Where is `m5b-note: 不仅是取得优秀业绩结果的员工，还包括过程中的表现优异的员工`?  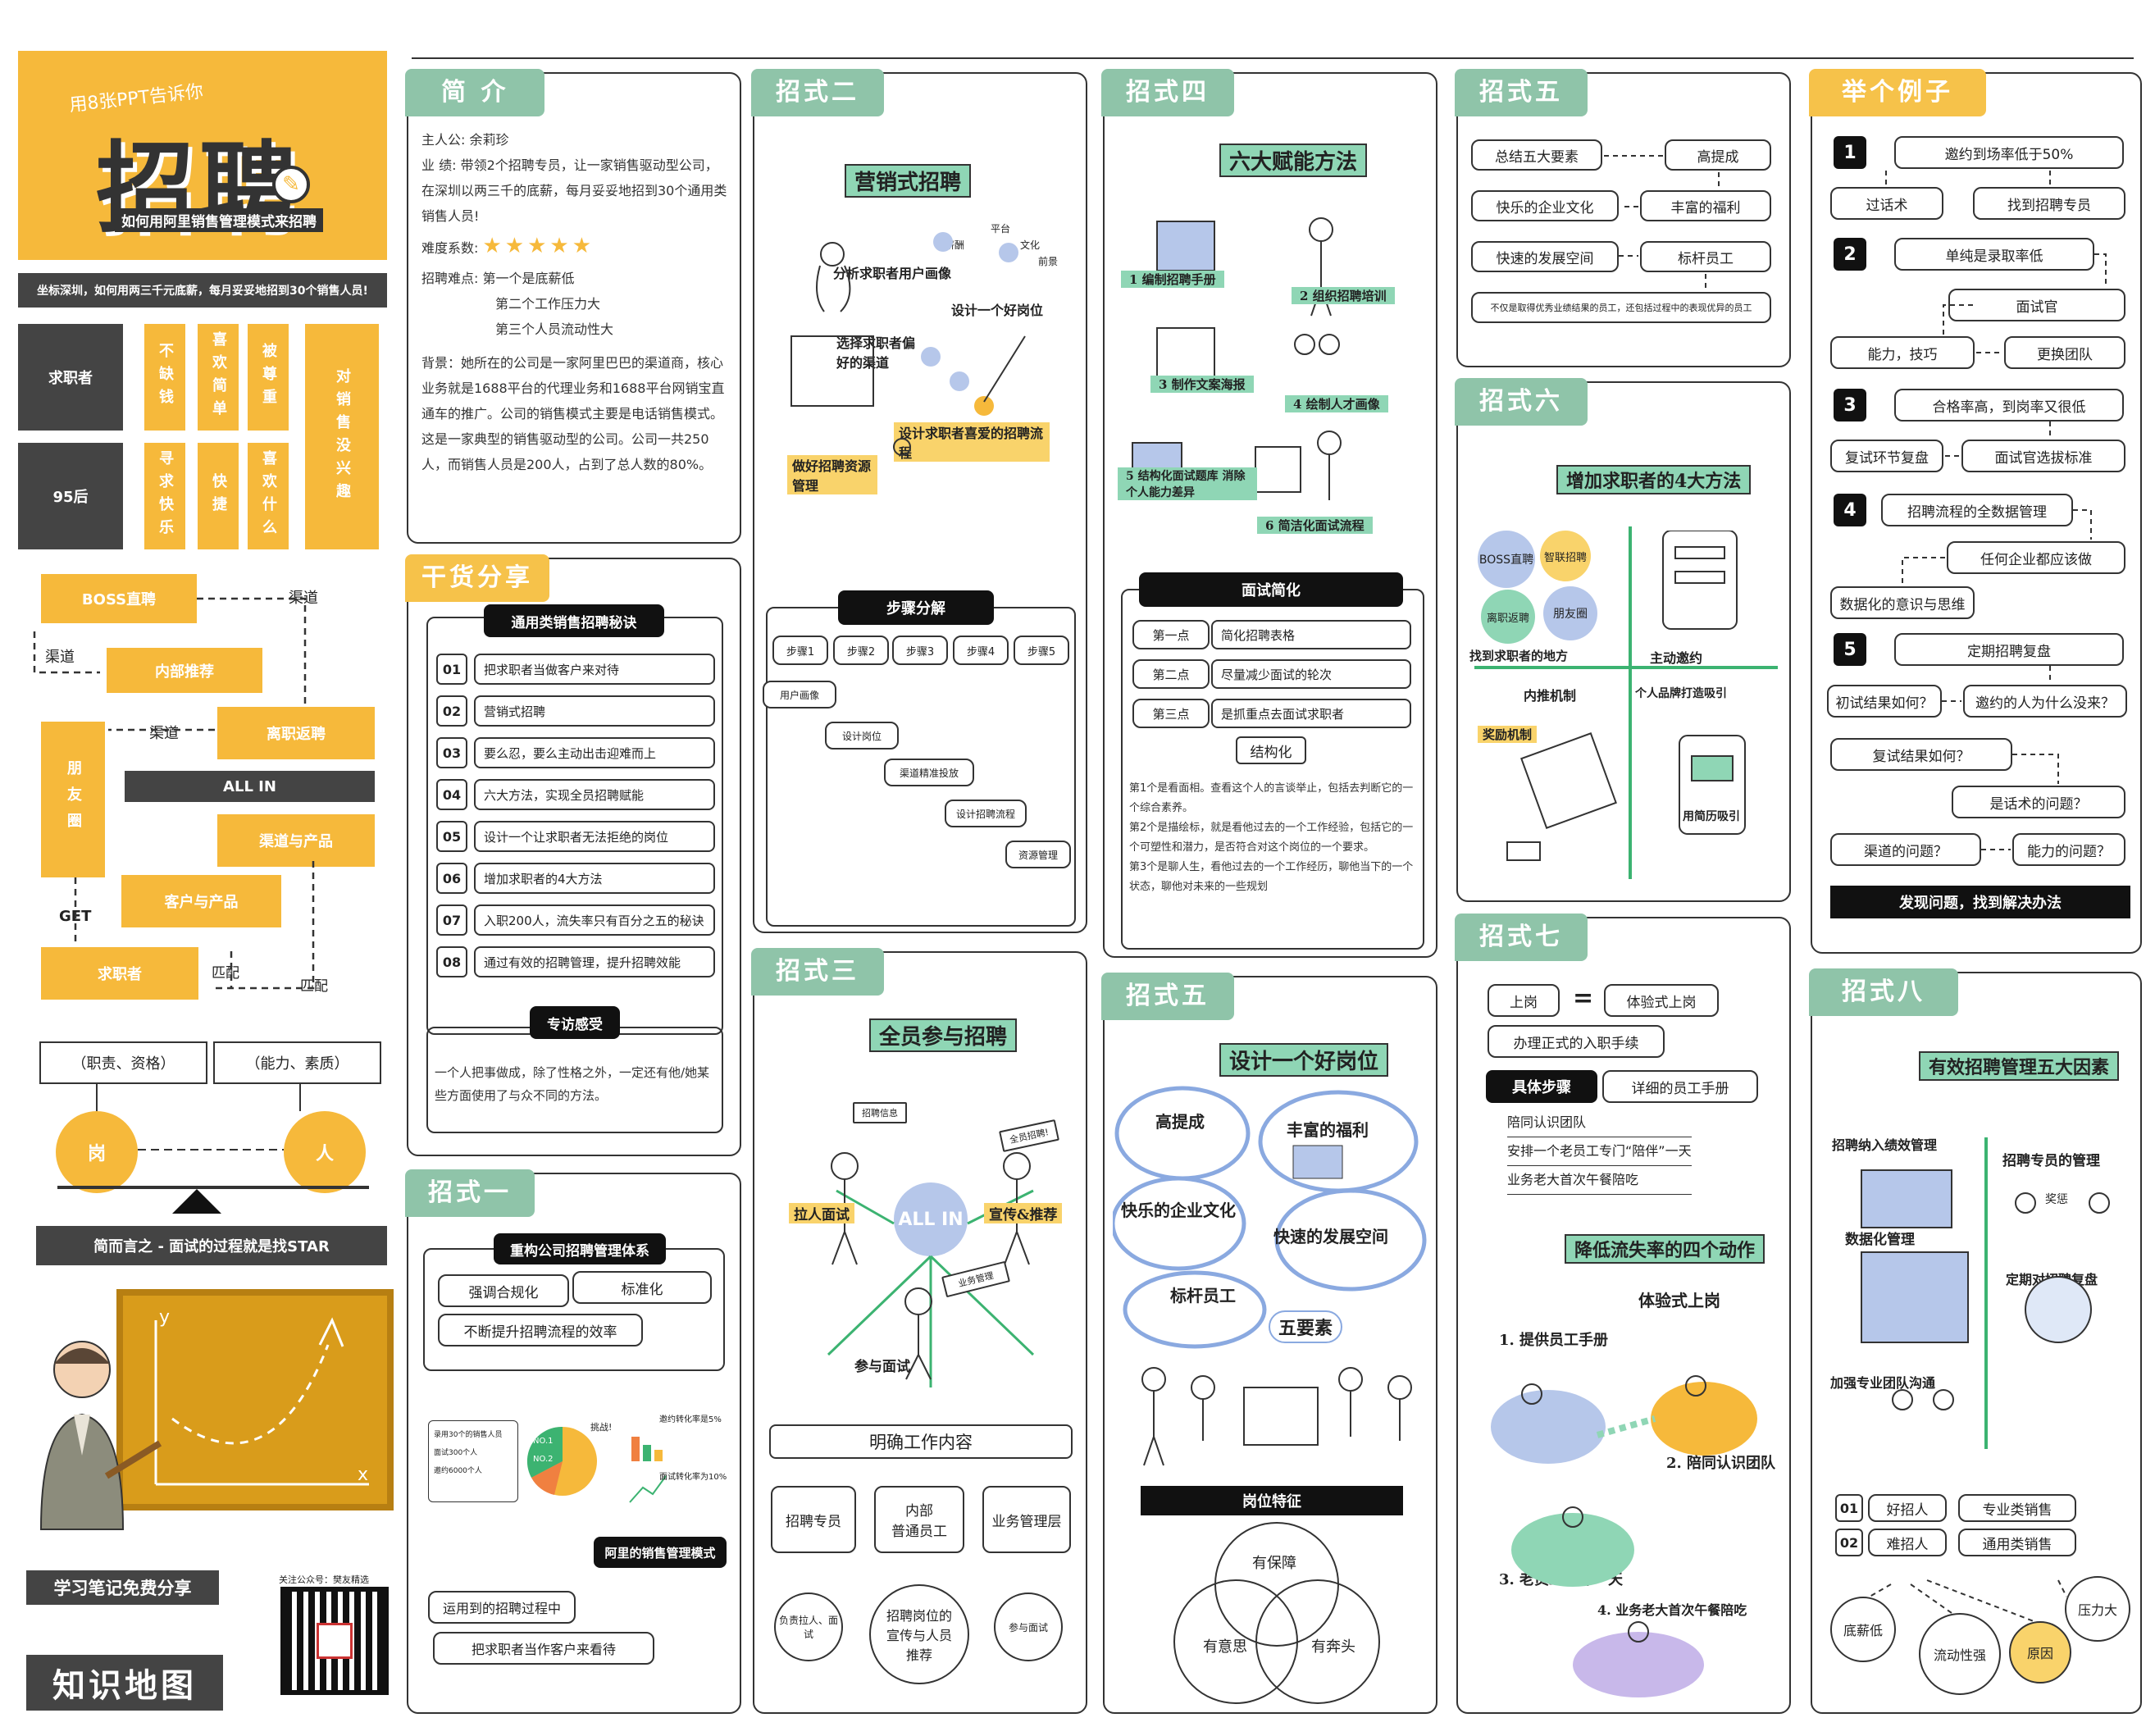 m5b-note: 不仅是取得优秀业绩结果的员工，还包括过程中的表现优异的员工 is located at coordinates (1621, 308).